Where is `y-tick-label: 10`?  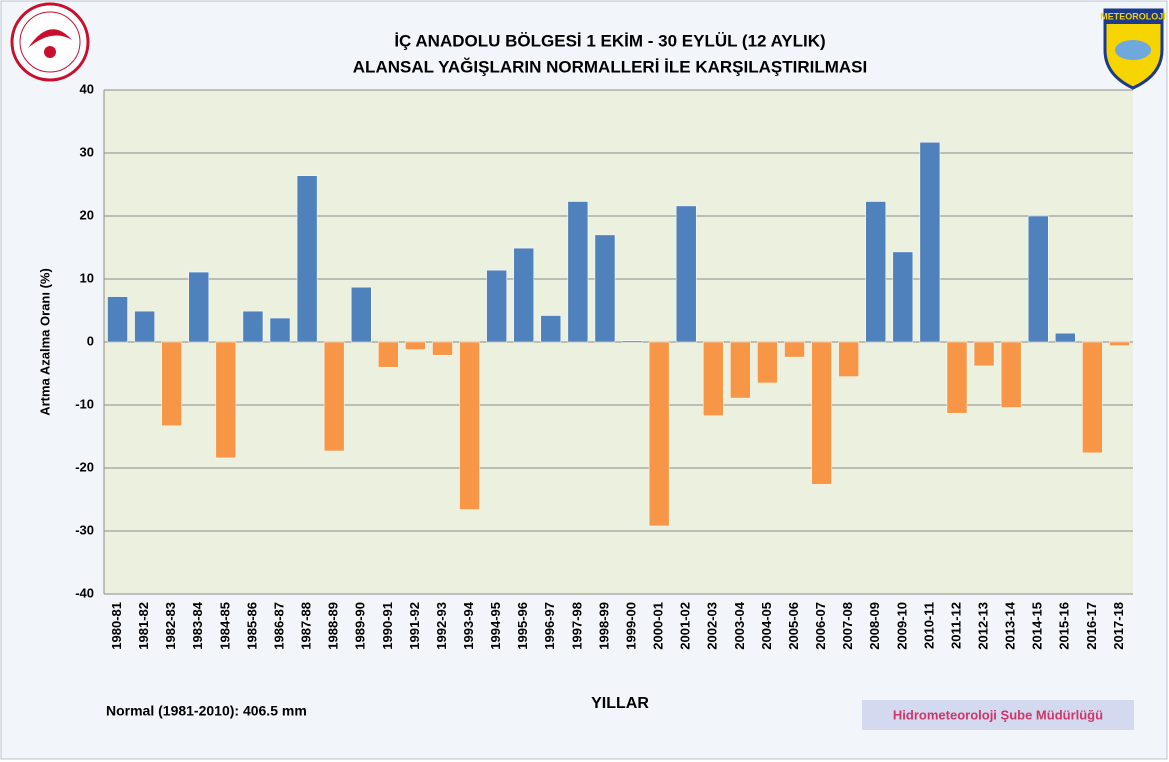
y-tick-label: 10 is located at coordinates (87, 277).